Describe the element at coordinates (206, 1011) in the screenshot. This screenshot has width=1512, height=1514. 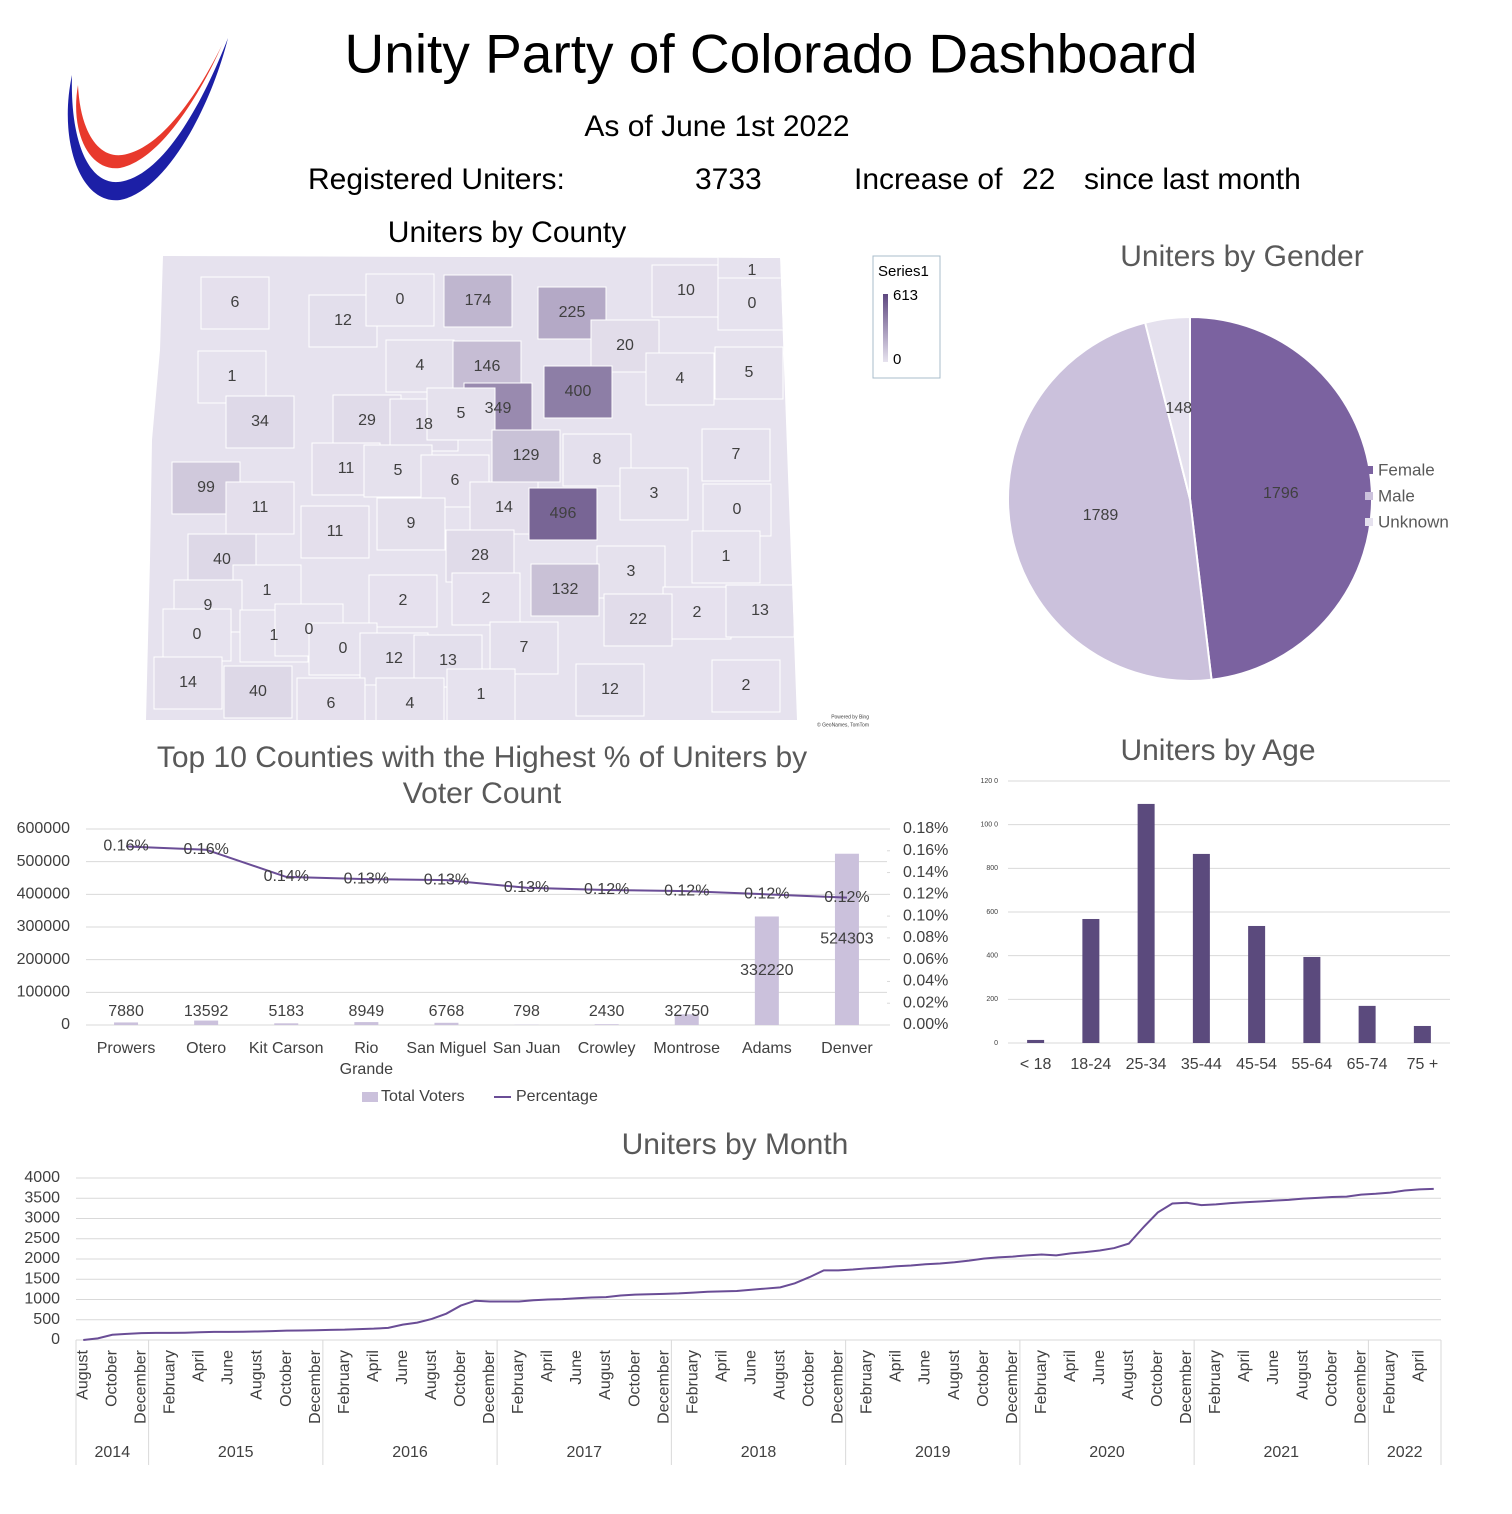
I see `bar-value-label: 13592` at that location.